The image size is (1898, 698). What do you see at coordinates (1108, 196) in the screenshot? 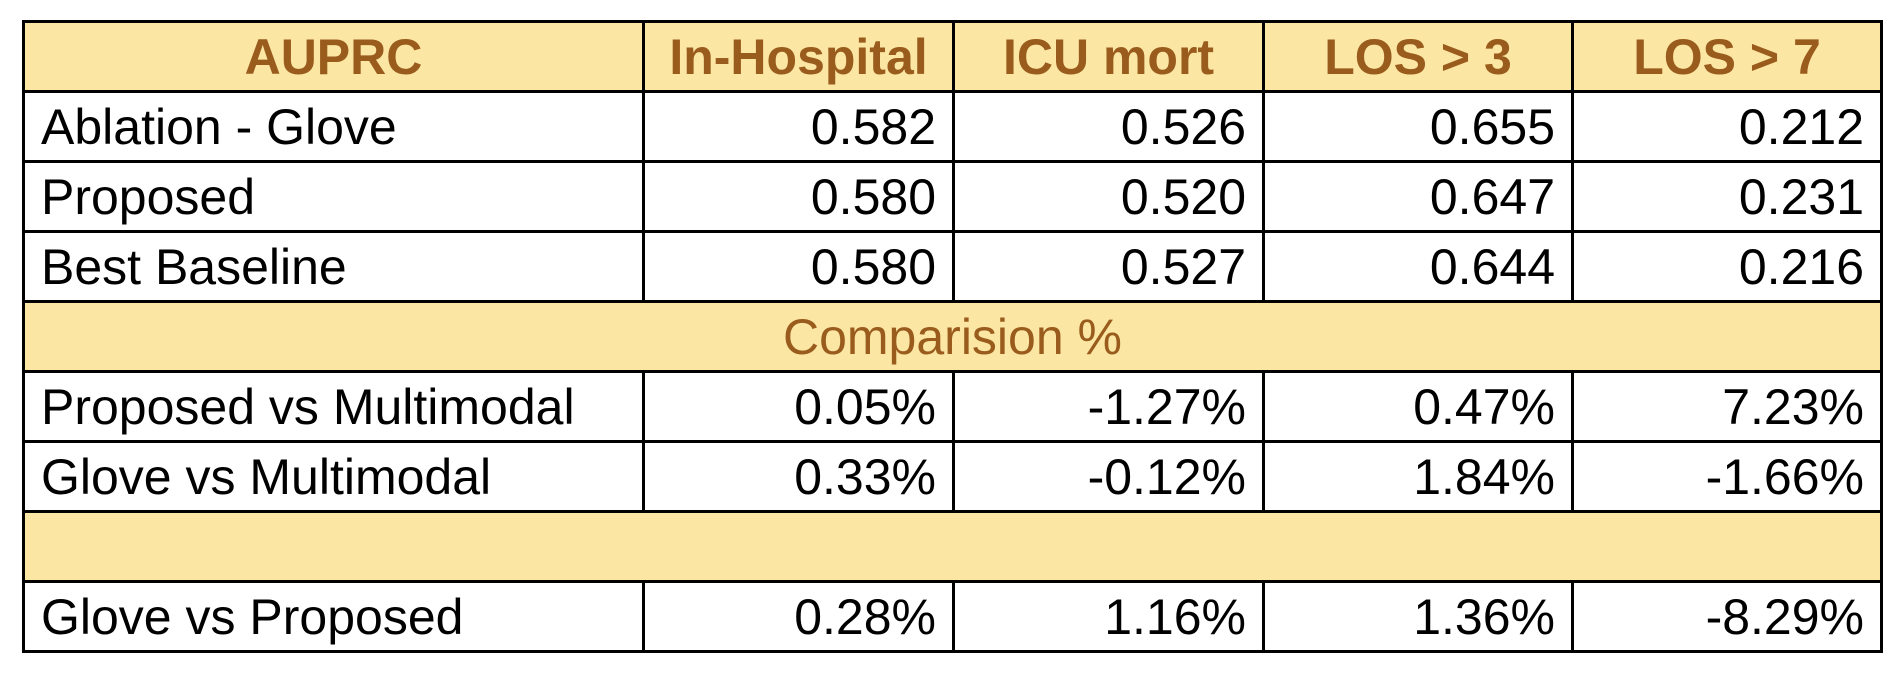
I see `cell-value: 0.520` at bounding box center [1108, 196].